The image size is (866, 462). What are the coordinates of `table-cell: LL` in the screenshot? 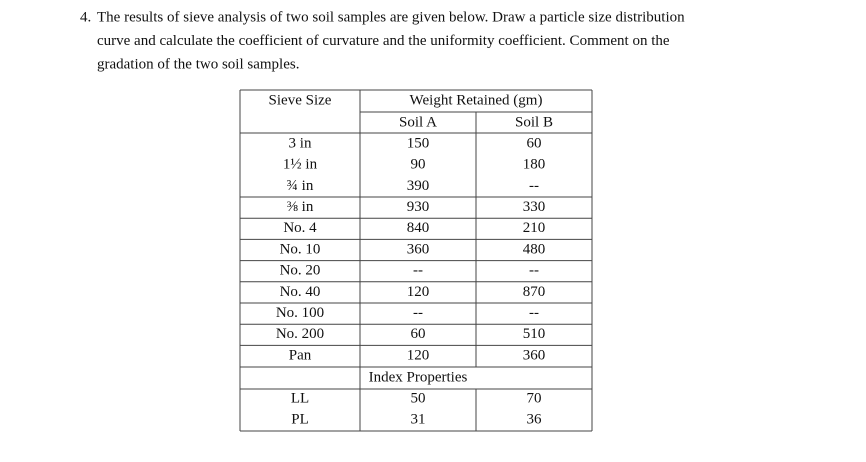 It's located at (300, 398).